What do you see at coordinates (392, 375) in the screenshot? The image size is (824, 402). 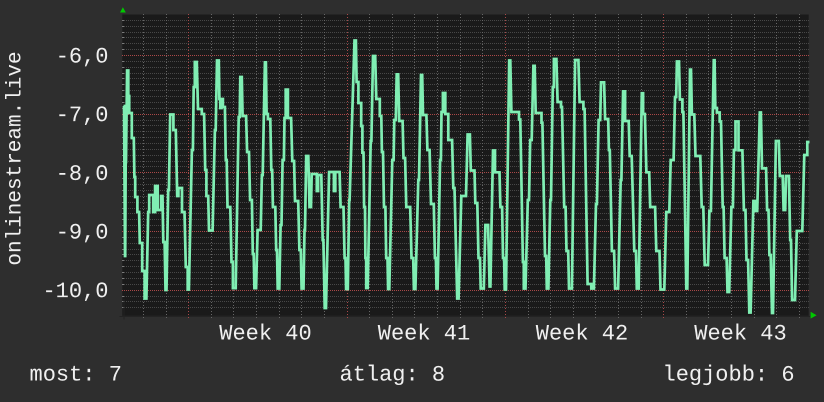 I see `svg-text: átlag: 8` at bounding box center [392, 375].